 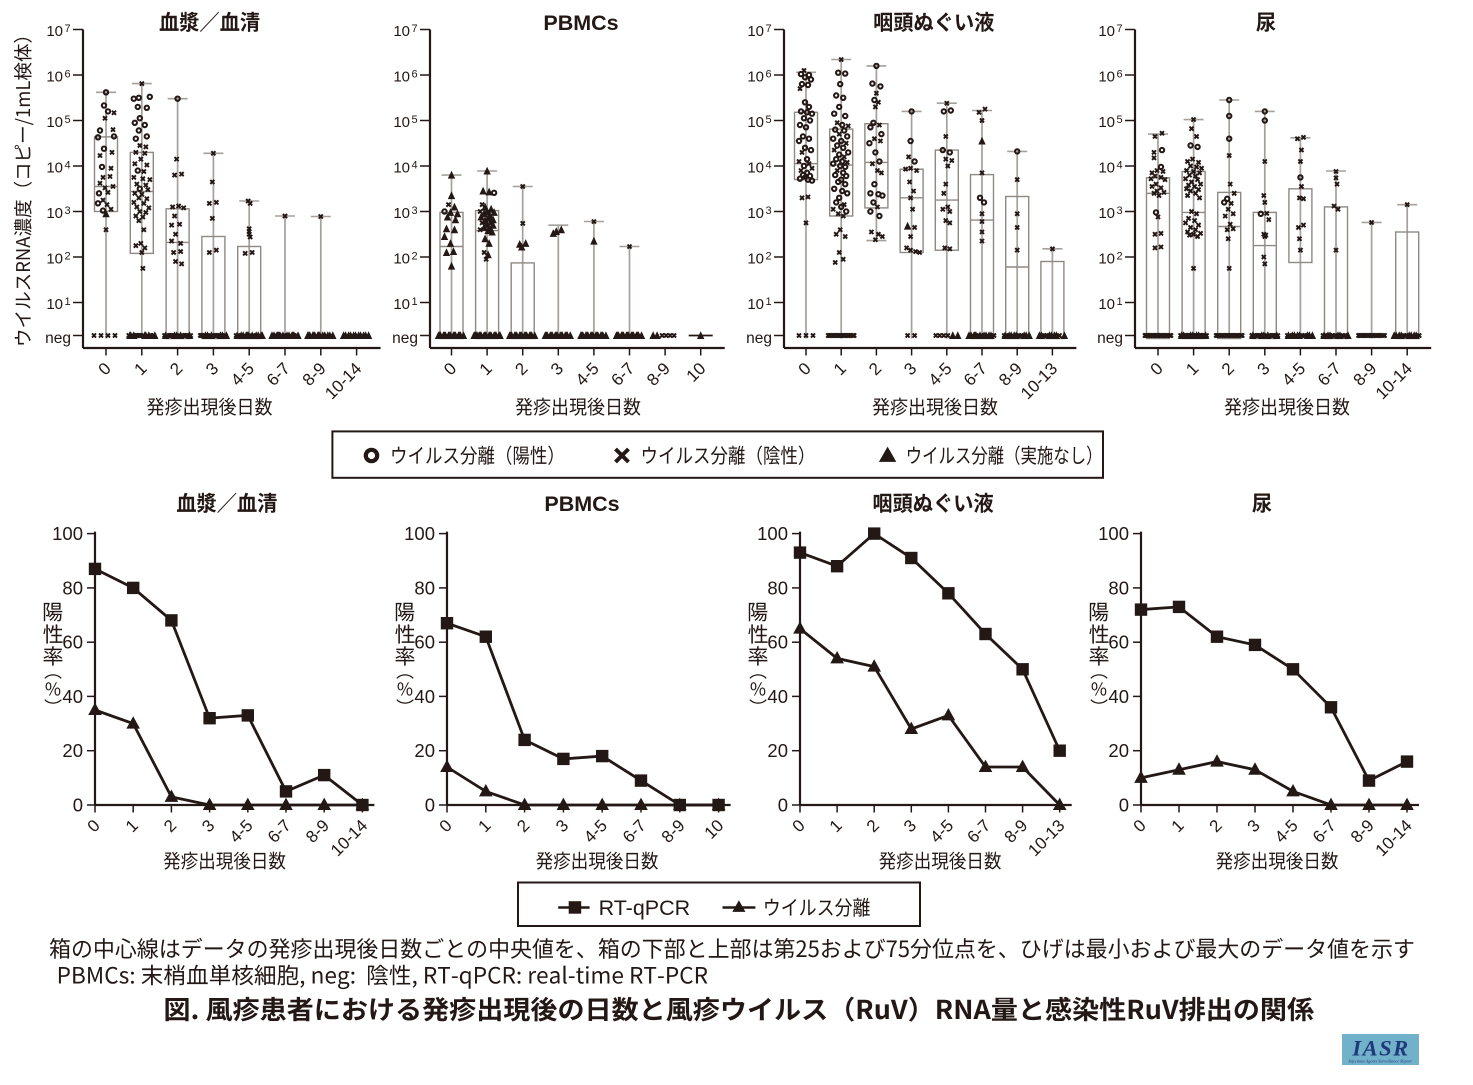 I want to click on svg-text: 10-13, so click(x=1039, y=381).